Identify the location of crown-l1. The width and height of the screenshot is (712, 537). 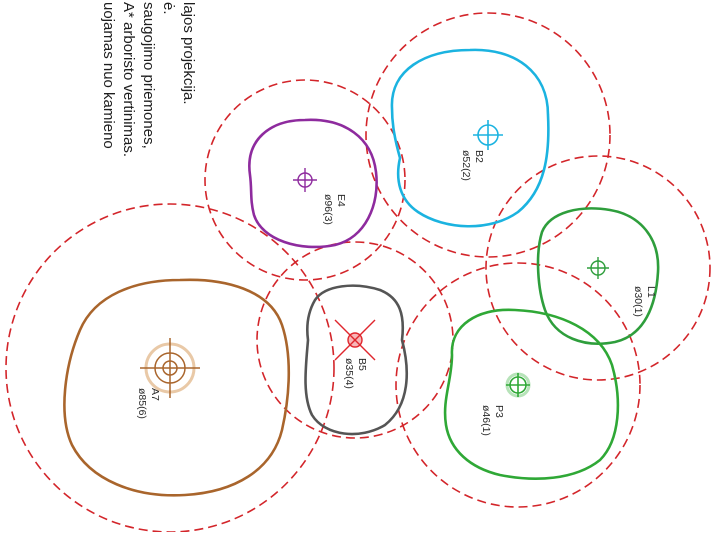
(598, 276).